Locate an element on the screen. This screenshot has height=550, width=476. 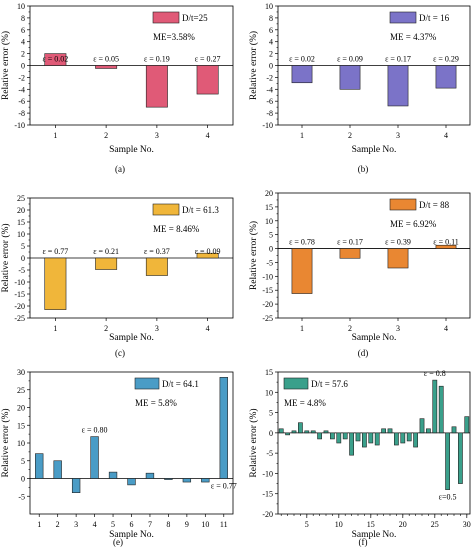
epsilon-label: ε = 0.29 is located at coordinates (446, 59).